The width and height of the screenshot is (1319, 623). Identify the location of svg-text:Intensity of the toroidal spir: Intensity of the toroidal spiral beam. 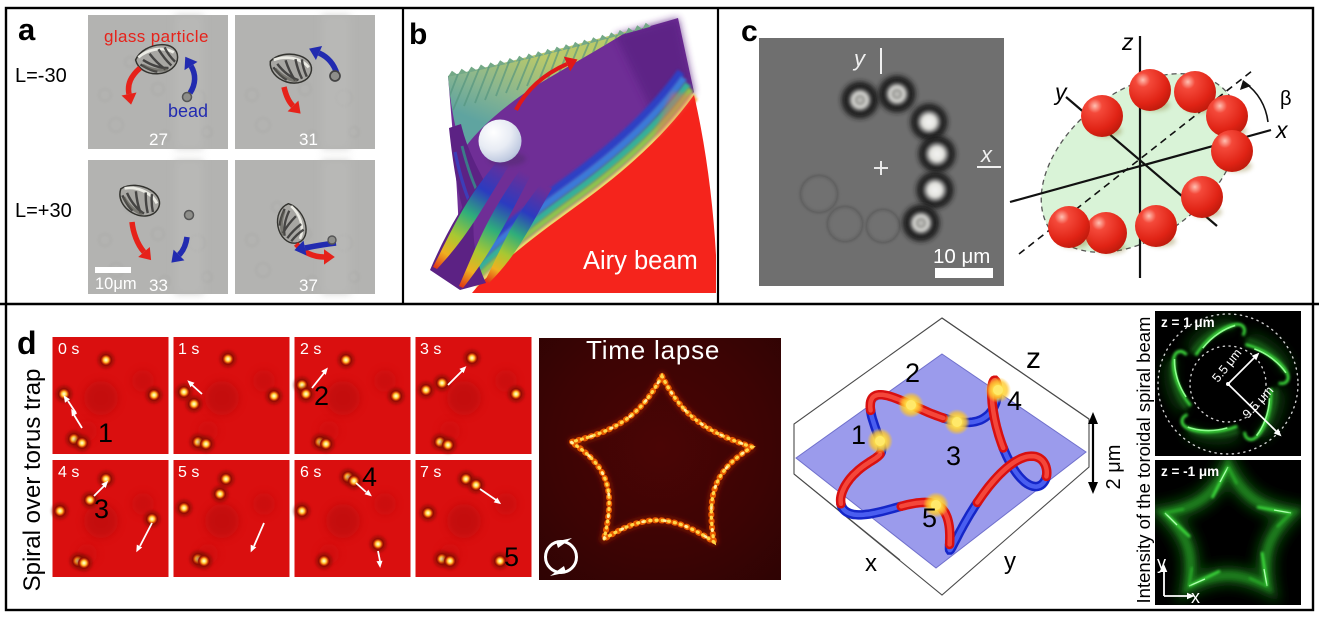
(1143, 460).